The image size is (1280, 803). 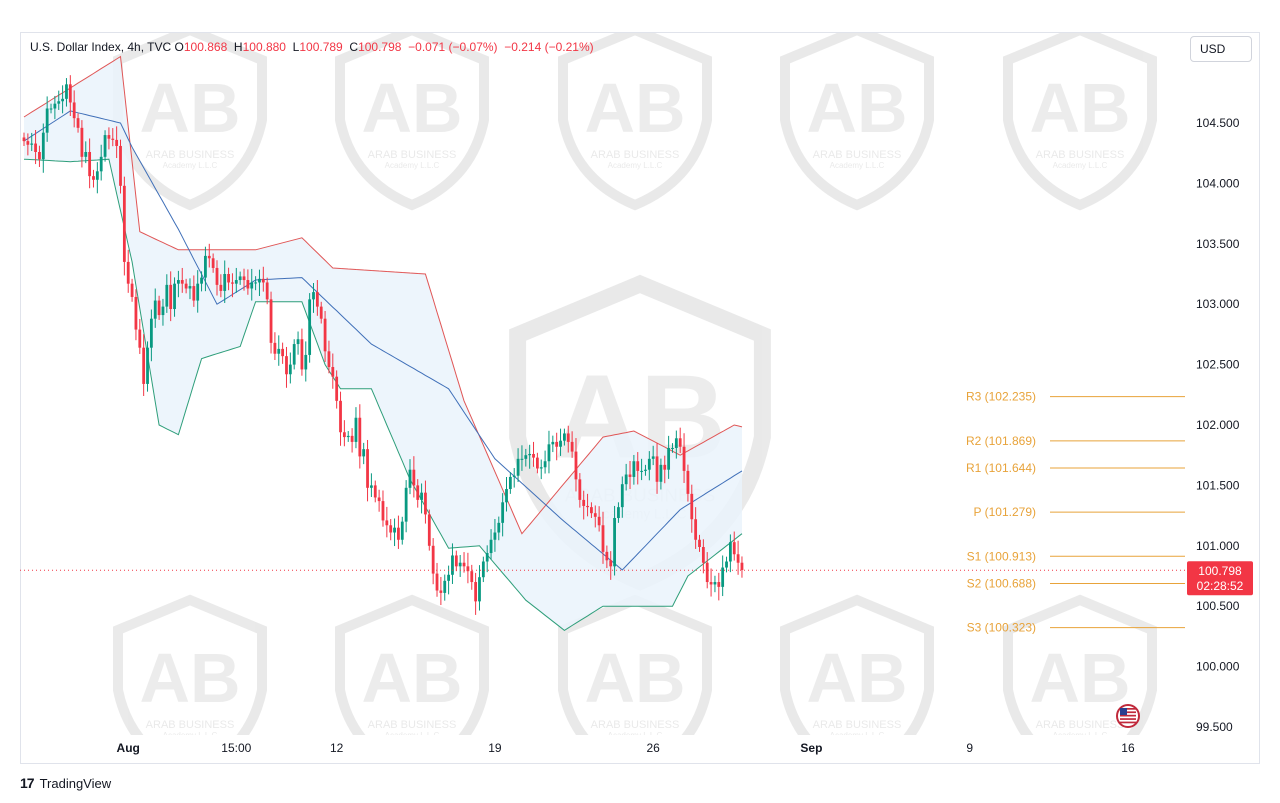 What do you see at coordinates (1001, 556) in the screenshot?
I see `pivot-label-4: S1 (100.913)` at bounding box center [1001, 556].